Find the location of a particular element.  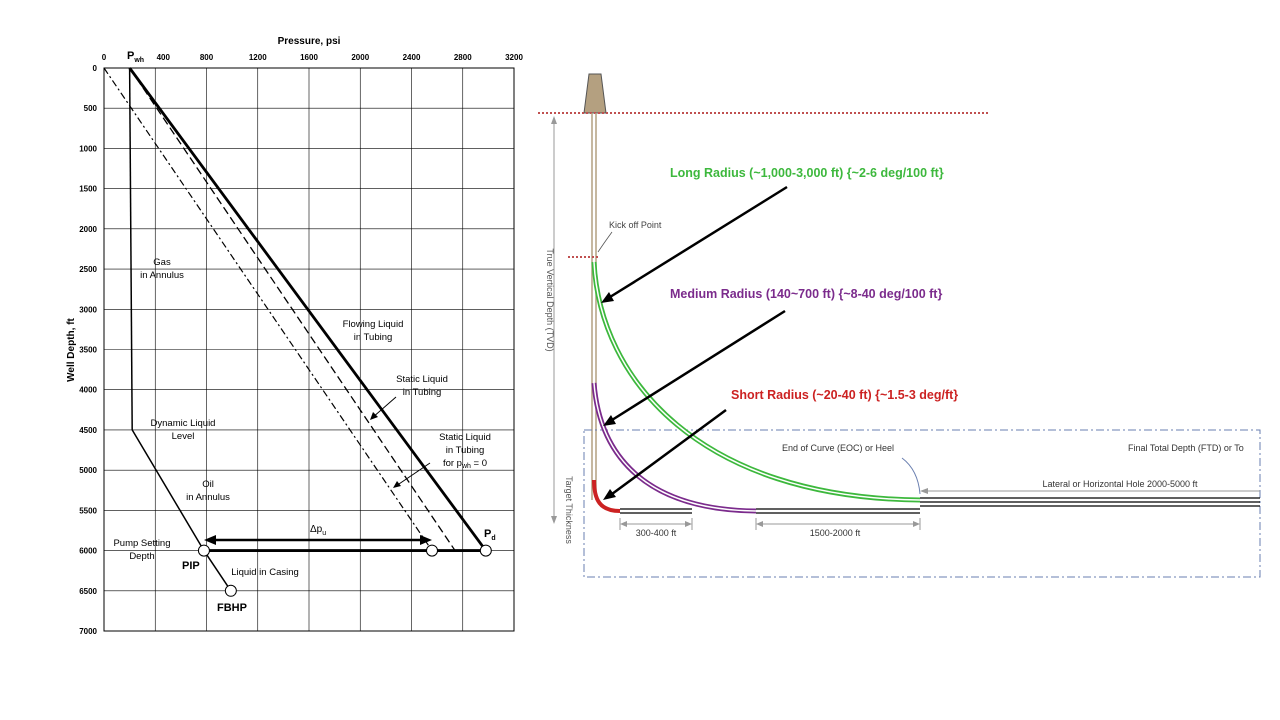

dim2-arrow-right is located at coordinates (916, 524).